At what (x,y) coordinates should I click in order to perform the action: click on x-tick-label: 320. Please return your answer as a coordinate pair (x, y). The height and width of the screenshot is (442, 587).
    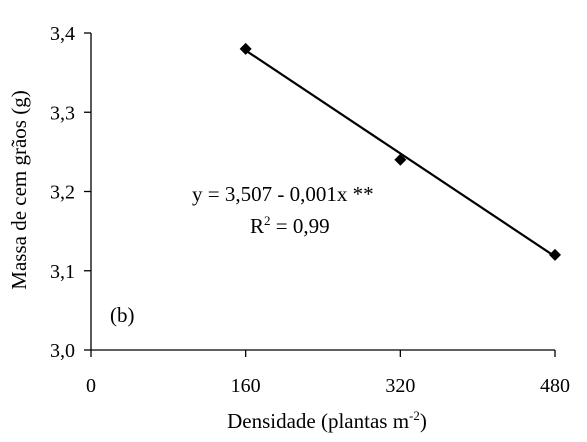
    Looking at the image, I should click on (400, 386).